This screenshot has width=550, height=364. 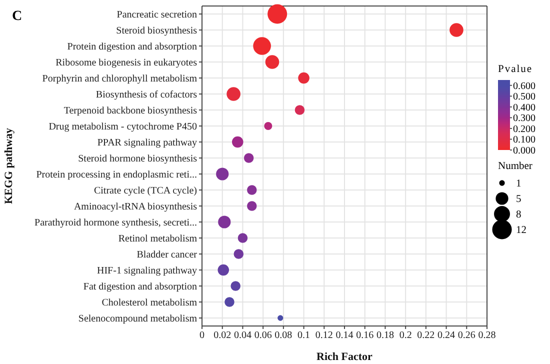 I want to click on y-axis-title: KEGG pathway, so click(x=8, y=165).